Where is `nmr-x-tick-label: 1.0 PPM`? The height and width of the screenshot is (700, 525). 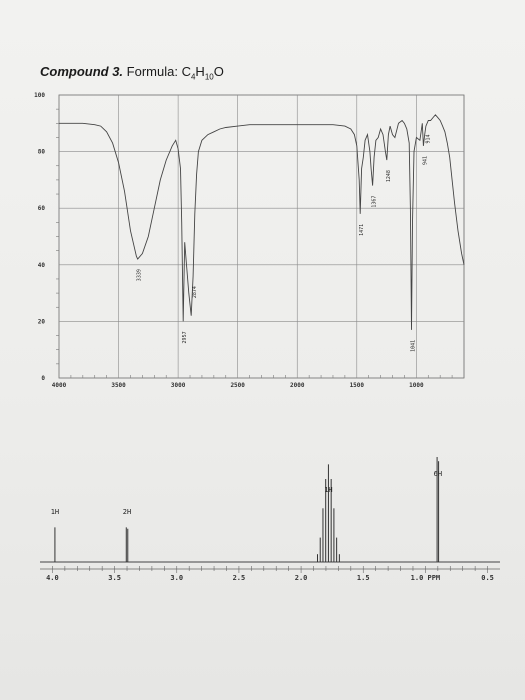 nmr-x-tick-label: 1.0 PPM is located at coordinates (426, 578).